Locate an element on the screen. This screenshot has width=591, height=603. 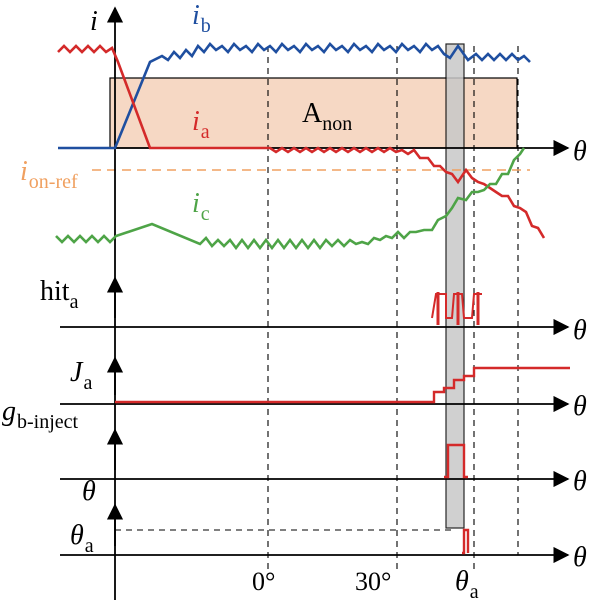
ib-curve is located at coordinates (294, 96).